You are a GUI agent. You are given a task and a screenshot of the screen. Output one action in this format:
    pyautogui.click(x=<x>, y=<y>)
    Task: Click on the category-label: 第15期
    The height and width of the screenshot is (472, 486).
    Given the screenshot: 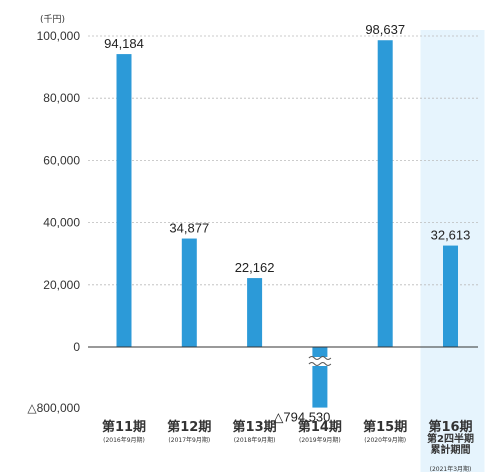 What is the action you would take?
    pyautogui.click(x=385, y=427)
    